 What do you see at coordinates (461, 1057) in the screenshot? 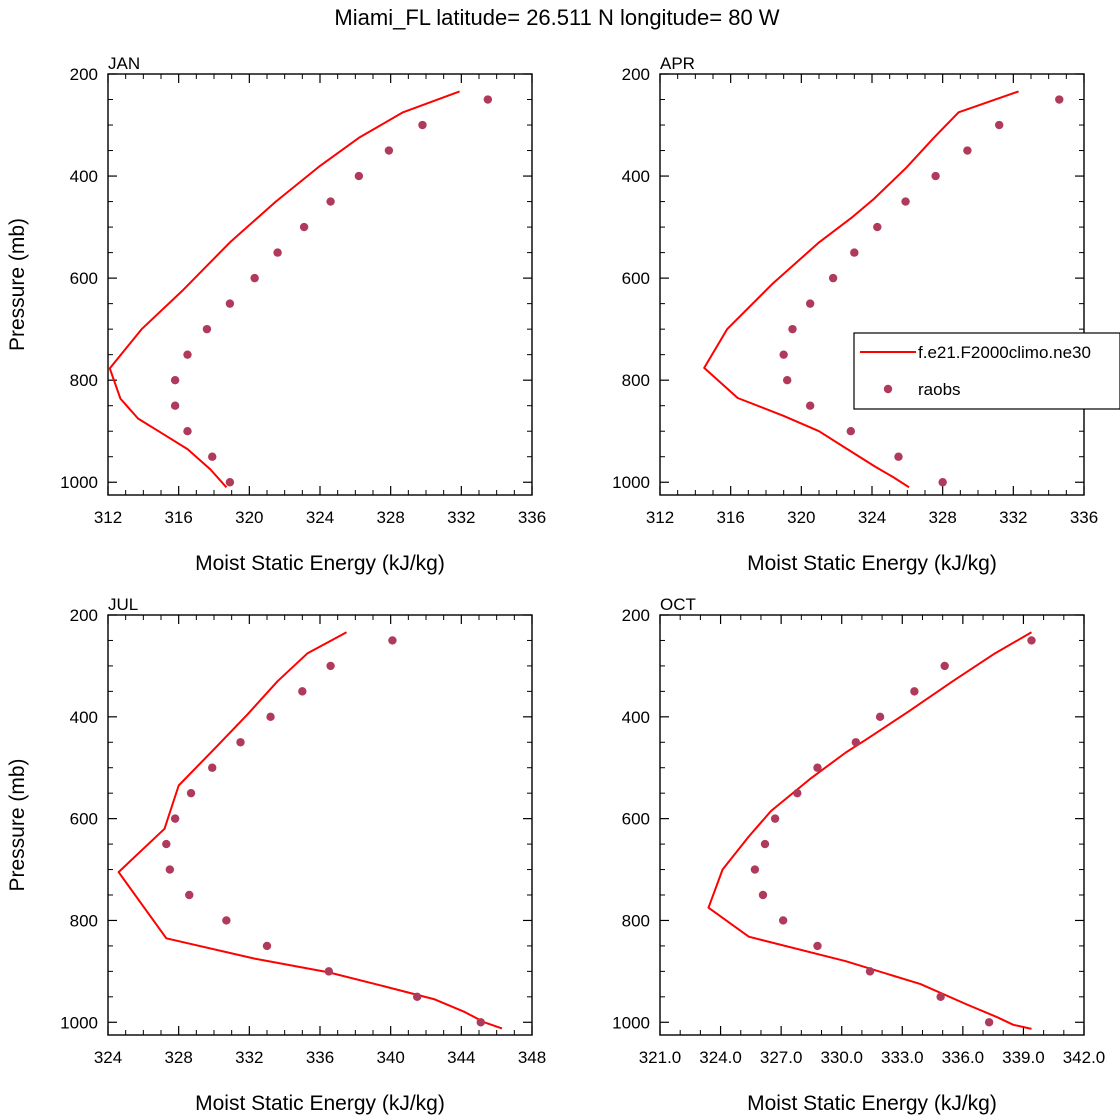
I see `x-tick-label: 344` at bounding box center [461, 1057].